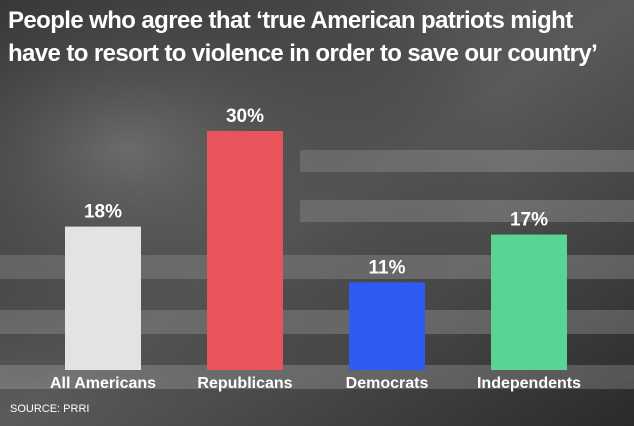 Image resolution: width=634 pixels, height=426 pixels. What do you see at coordinates (245, 116) in the screenshot?
I see `value-label: 30%` at bounding box center [245, 116].